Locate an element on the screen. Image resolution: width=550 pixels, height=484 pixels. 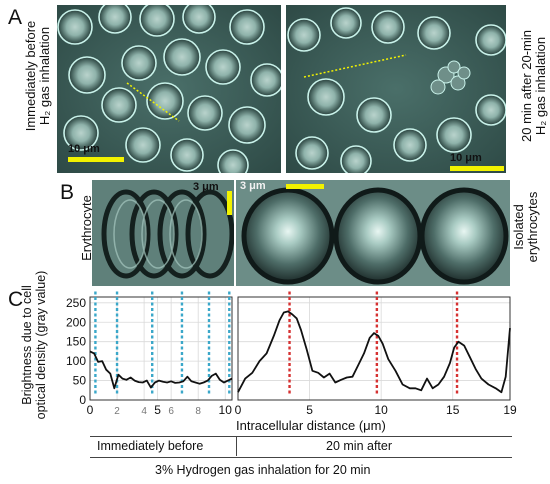
right-chart-x-tick-label-0: 0 is located at coordinates (238, 410).